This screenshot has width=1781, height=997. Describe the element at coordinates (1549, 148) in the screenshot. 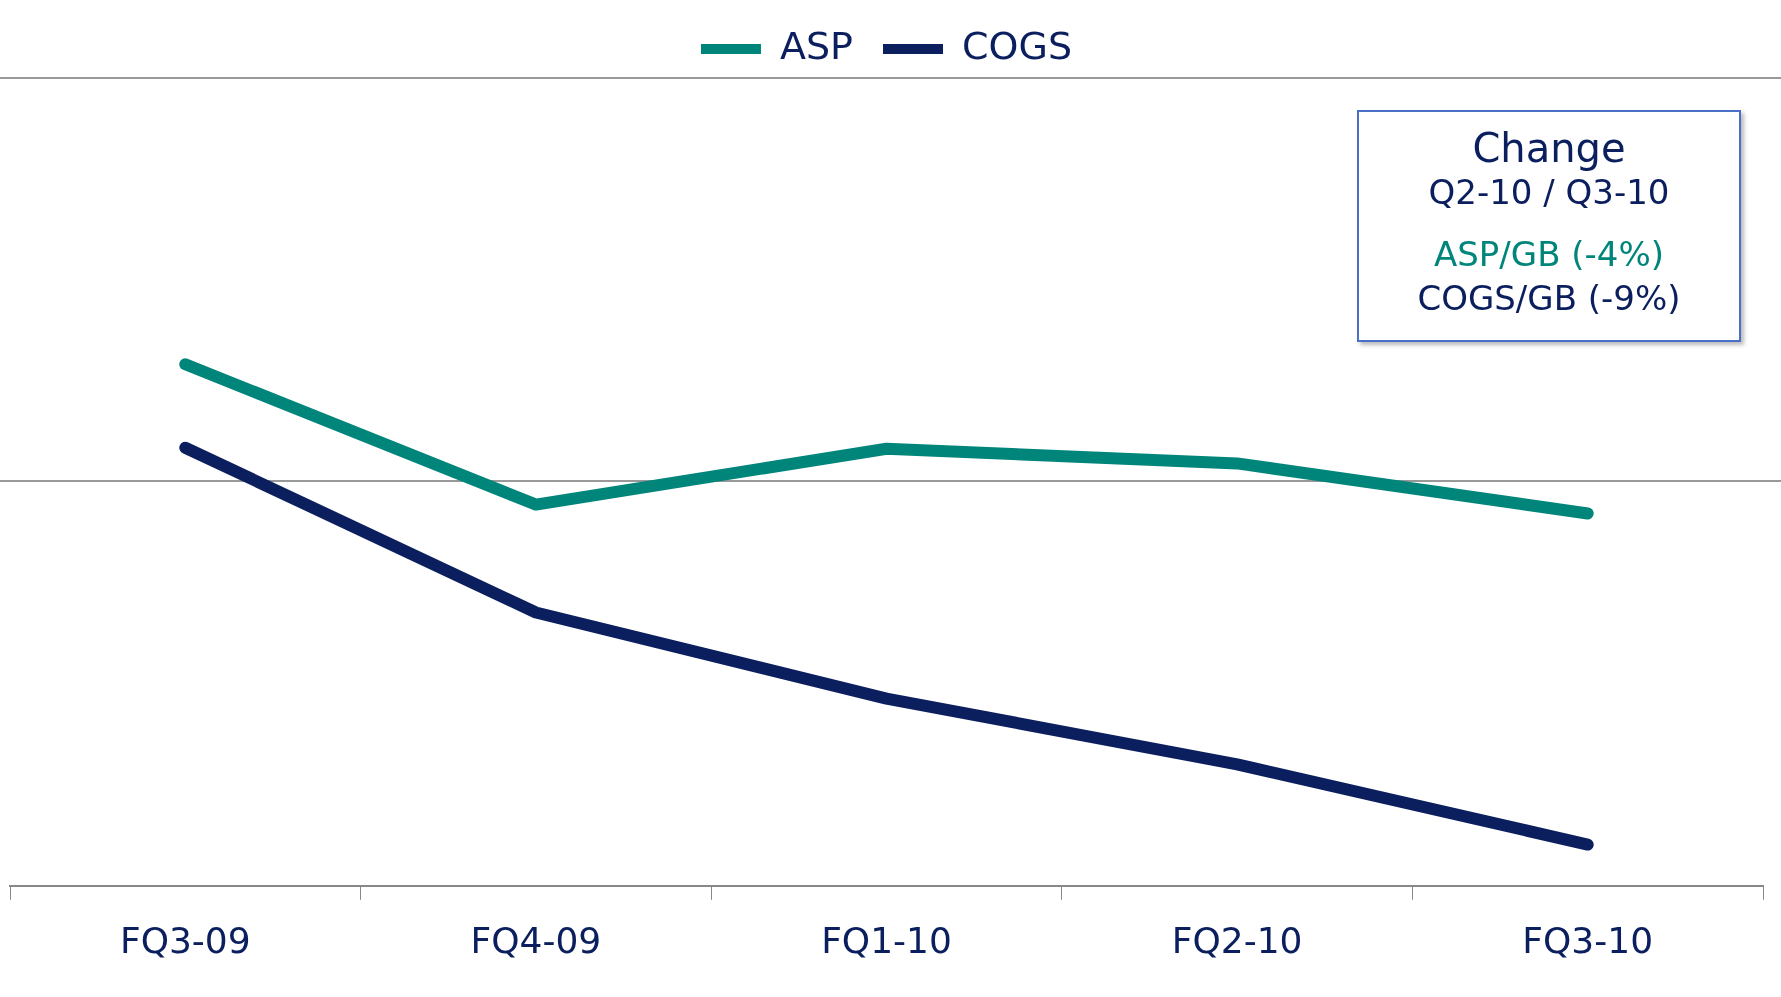

I see `text: Change` at that location.